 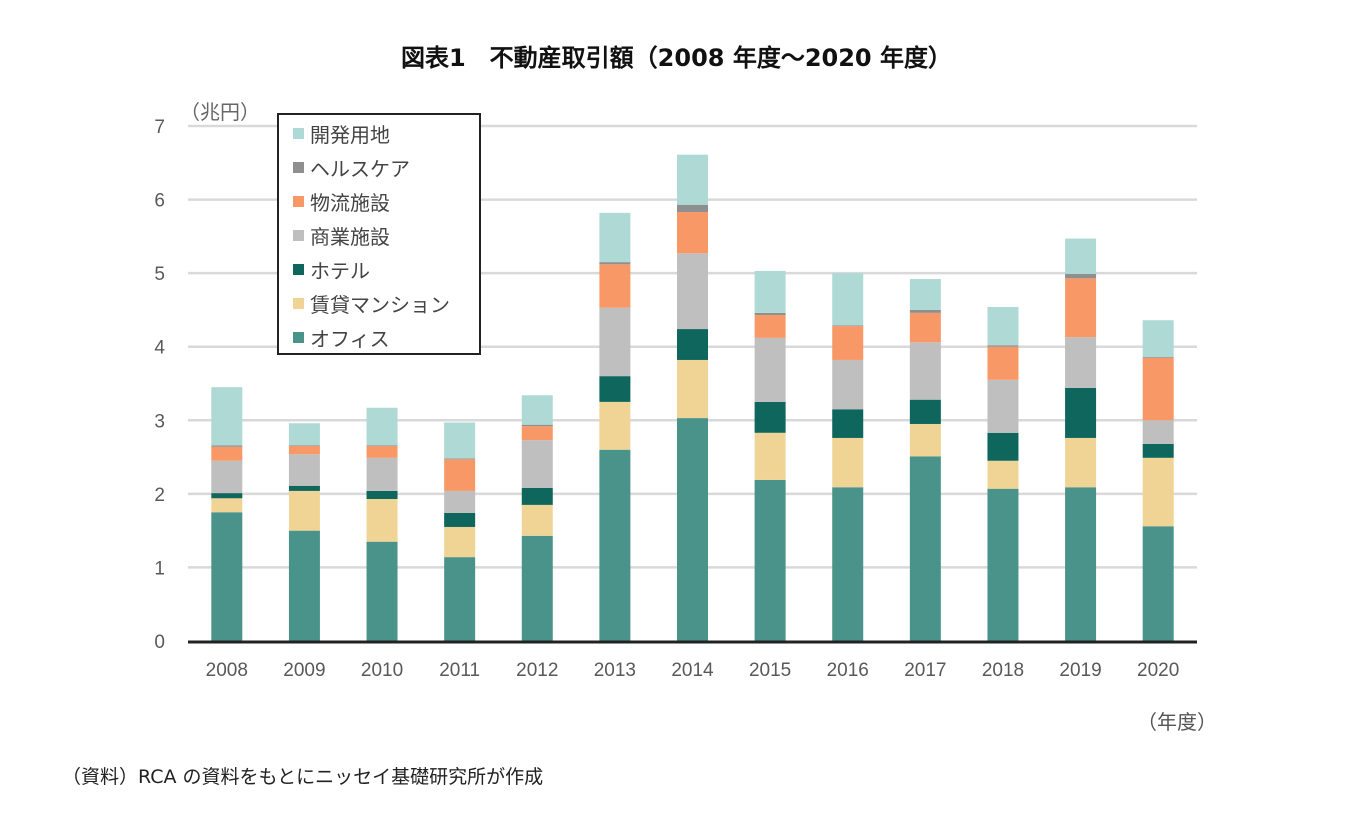 I want to click on legend-item: 開発用地, so click(x=341, y=133).